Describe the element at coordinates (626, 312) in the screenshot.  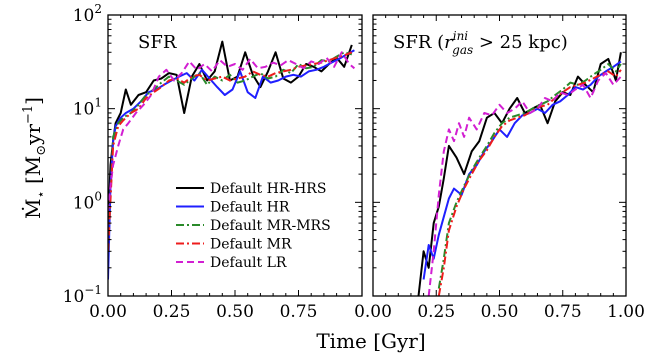
I see `x-tick-label: 1.00` at that location.